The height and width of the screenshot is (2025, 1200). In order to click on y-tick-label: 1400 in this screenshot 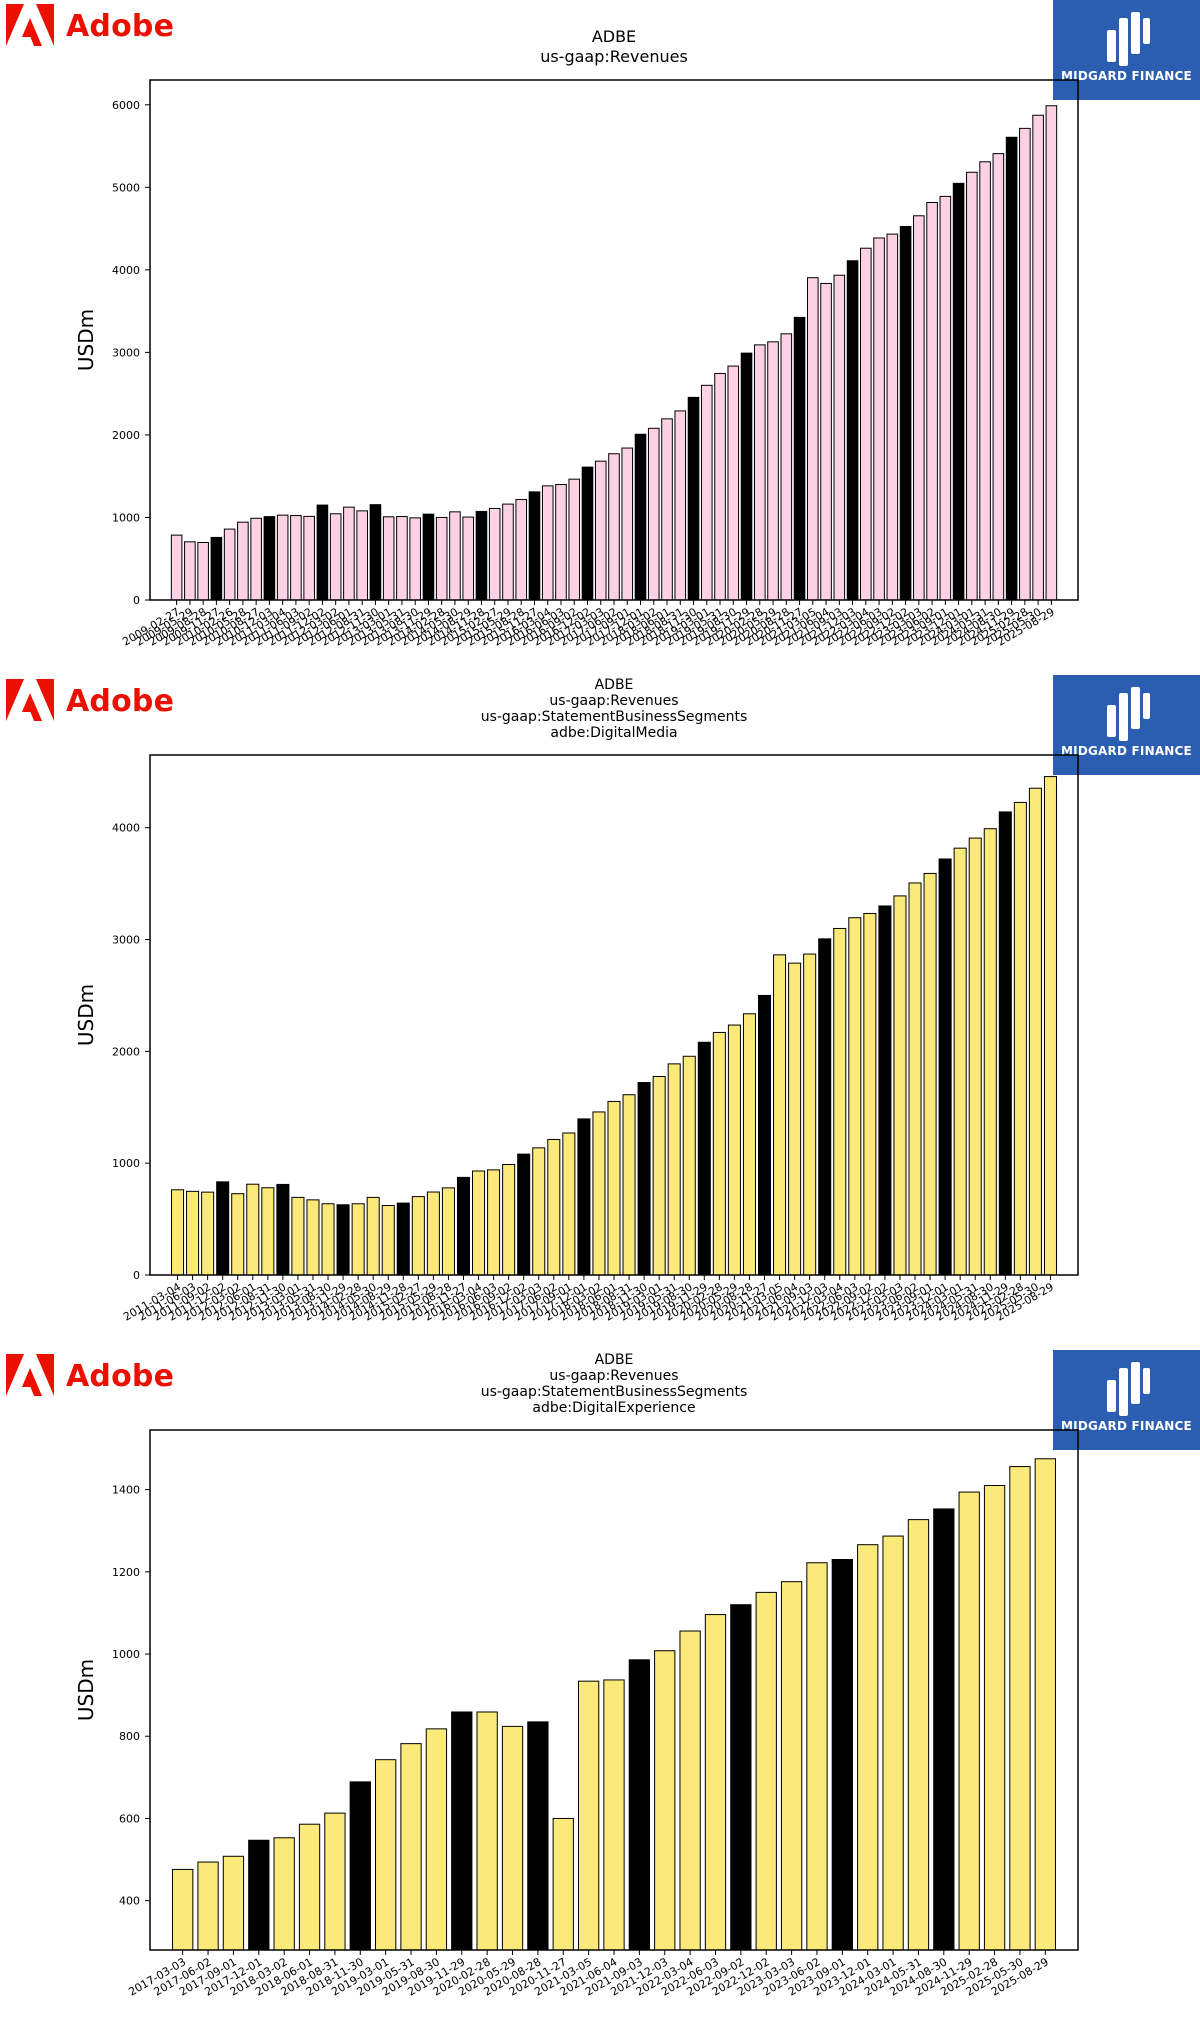, I will do `click(126, 1490)`.